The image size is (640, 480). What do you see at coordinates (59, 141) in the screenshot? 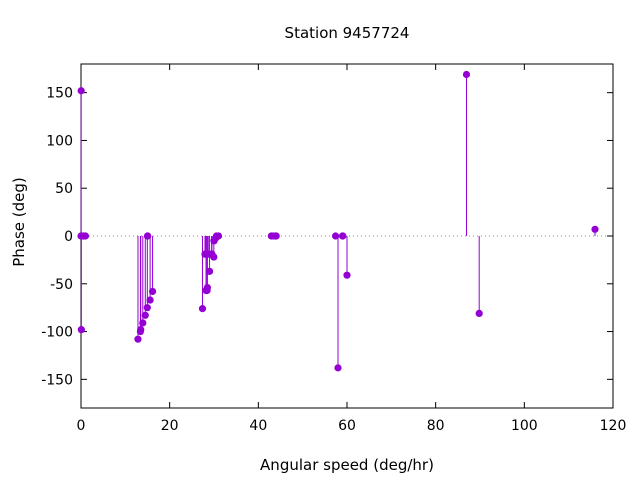
I see `y-tick-label: 100` at bounding box center [59, 141].